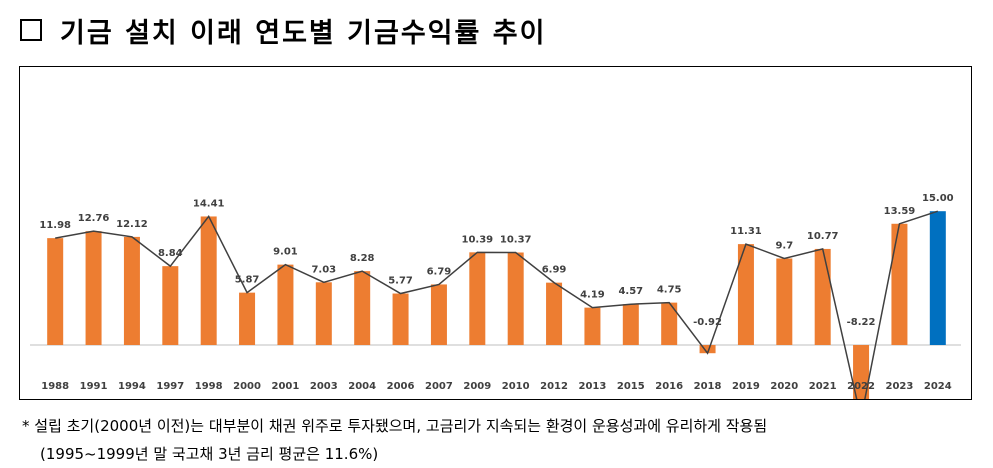 This screenshot has width=993, height=468. I want to click on data-label-2007: 6.79, so click(439, 271).